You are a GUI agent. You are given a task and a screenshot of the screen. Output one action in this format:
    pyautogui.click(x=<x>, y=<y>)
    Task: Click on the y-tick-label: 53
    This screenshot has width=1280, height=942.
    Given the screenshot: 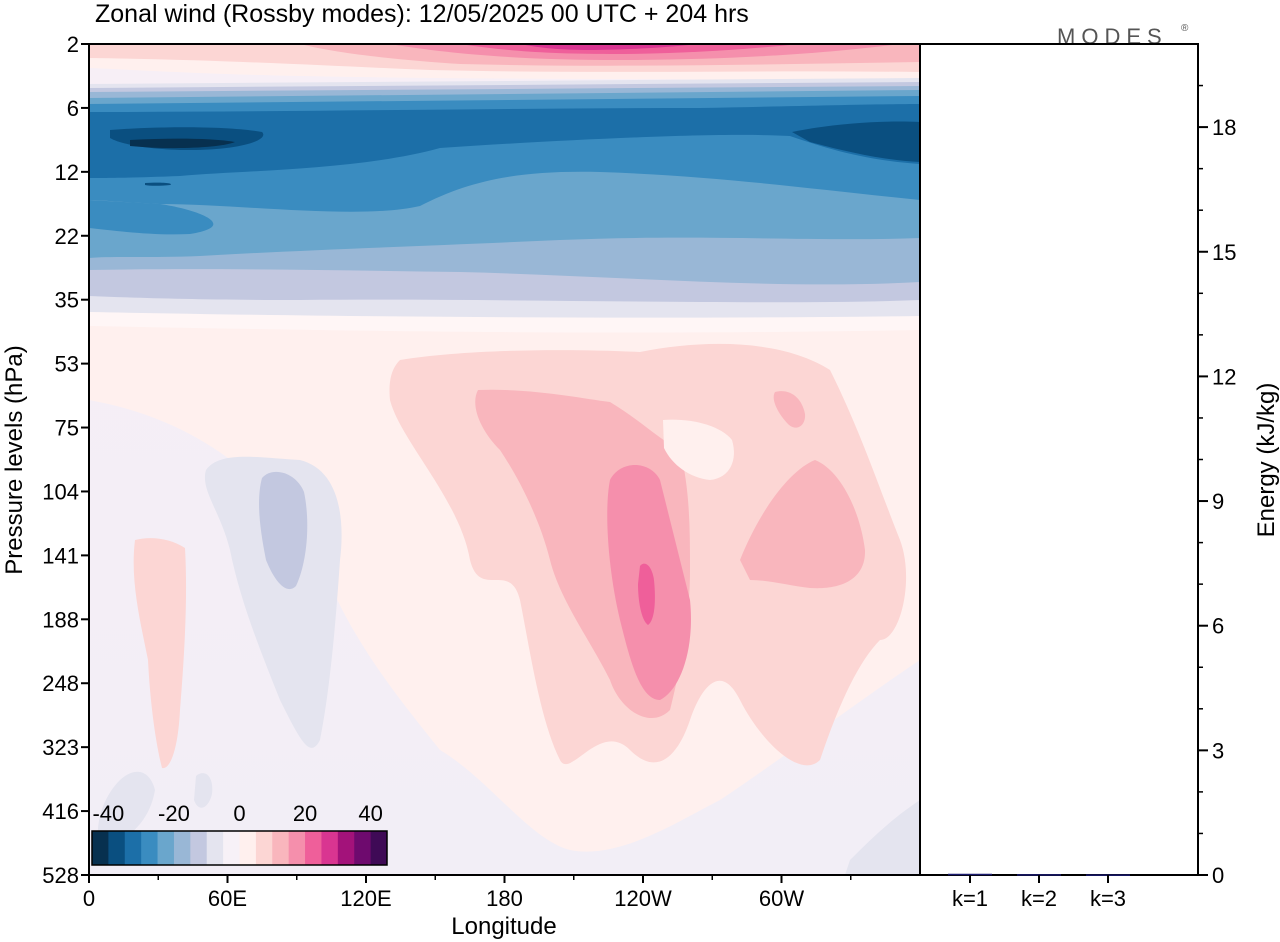 What is the action you would take?
    pyautogui.click(x=67, y=364)
    